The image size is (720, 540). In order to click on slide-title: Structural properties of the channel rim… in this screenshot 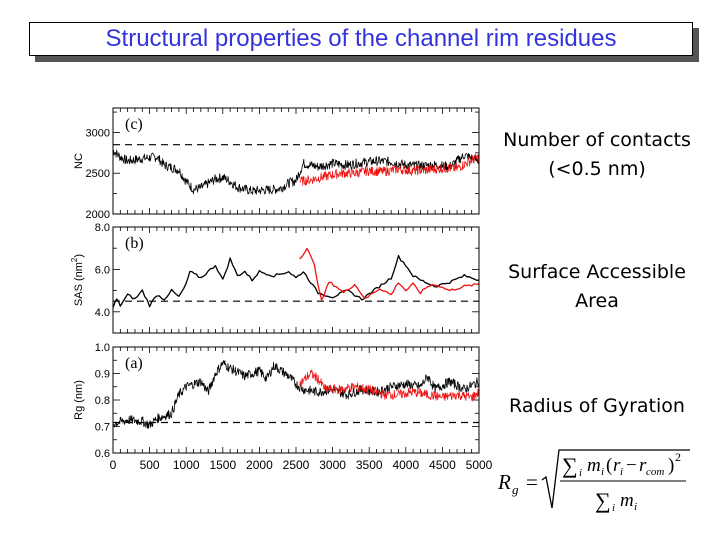, I will do `click(361, 38)`.